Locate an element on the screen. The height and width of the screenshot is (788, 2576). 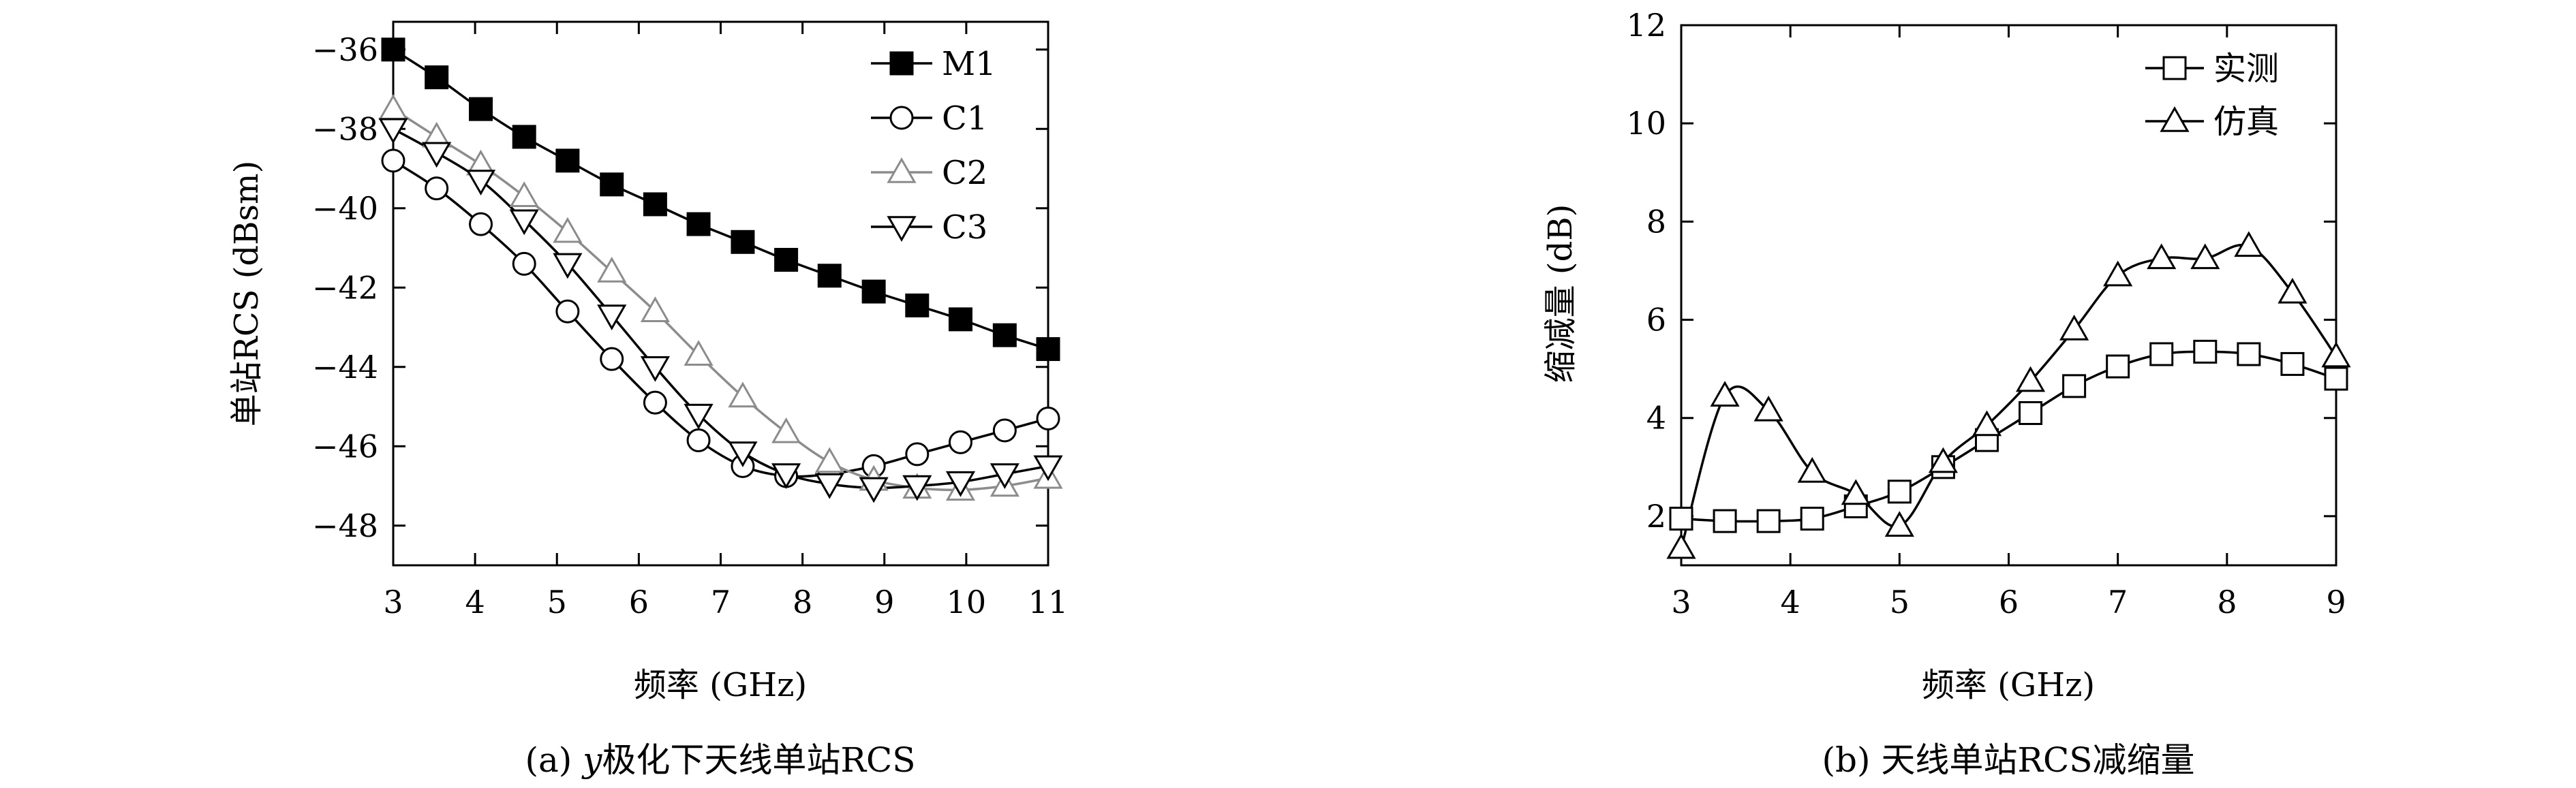
b-x-tick-label: 4 is located at coordinates (1791, 602).